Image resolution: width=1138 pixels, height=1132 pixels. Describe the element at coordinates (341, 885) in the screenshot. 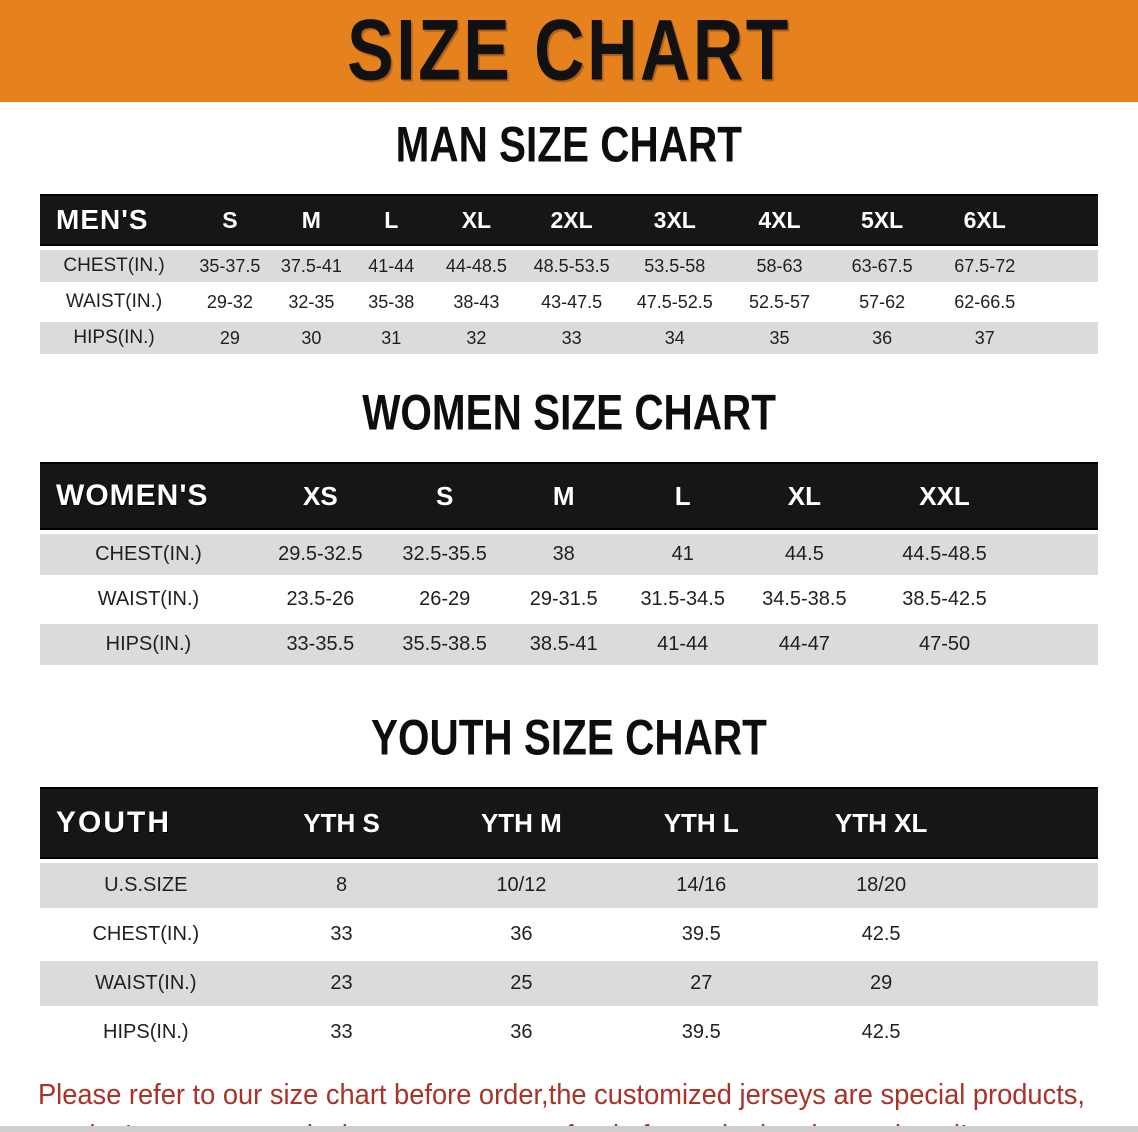

I see `size-value-cell: 8` at that location.